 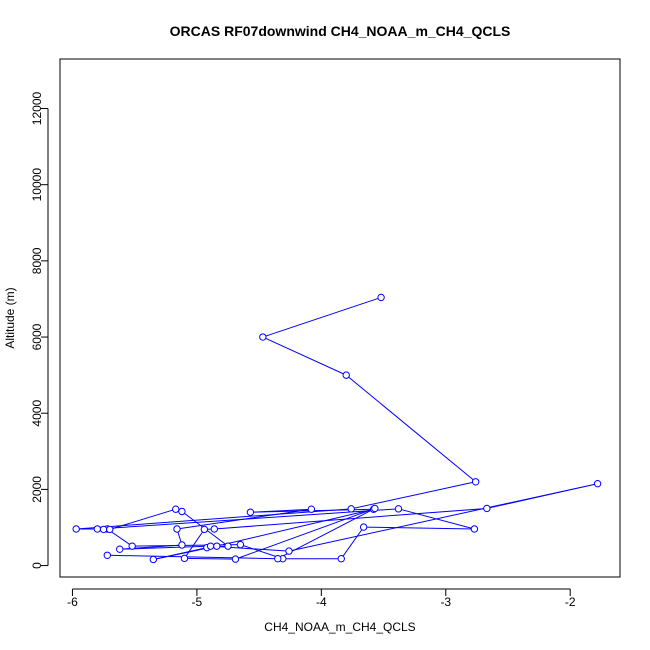 I want to click on x-tick-label: -2, so click(x=570, y=602).